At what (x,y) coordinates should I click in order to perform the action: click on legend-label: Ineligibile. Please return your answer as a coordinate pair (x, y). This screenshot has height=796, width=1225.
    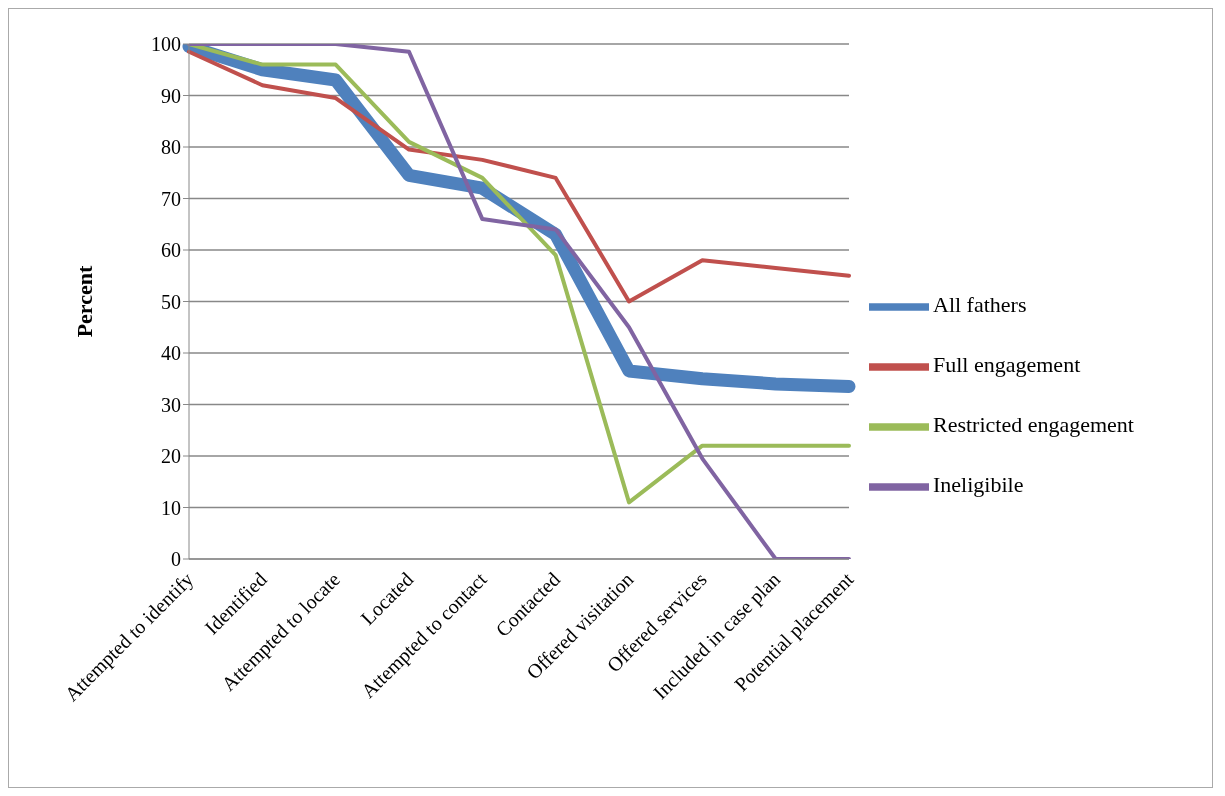
    Looking at the image, I should click on (978, 484).